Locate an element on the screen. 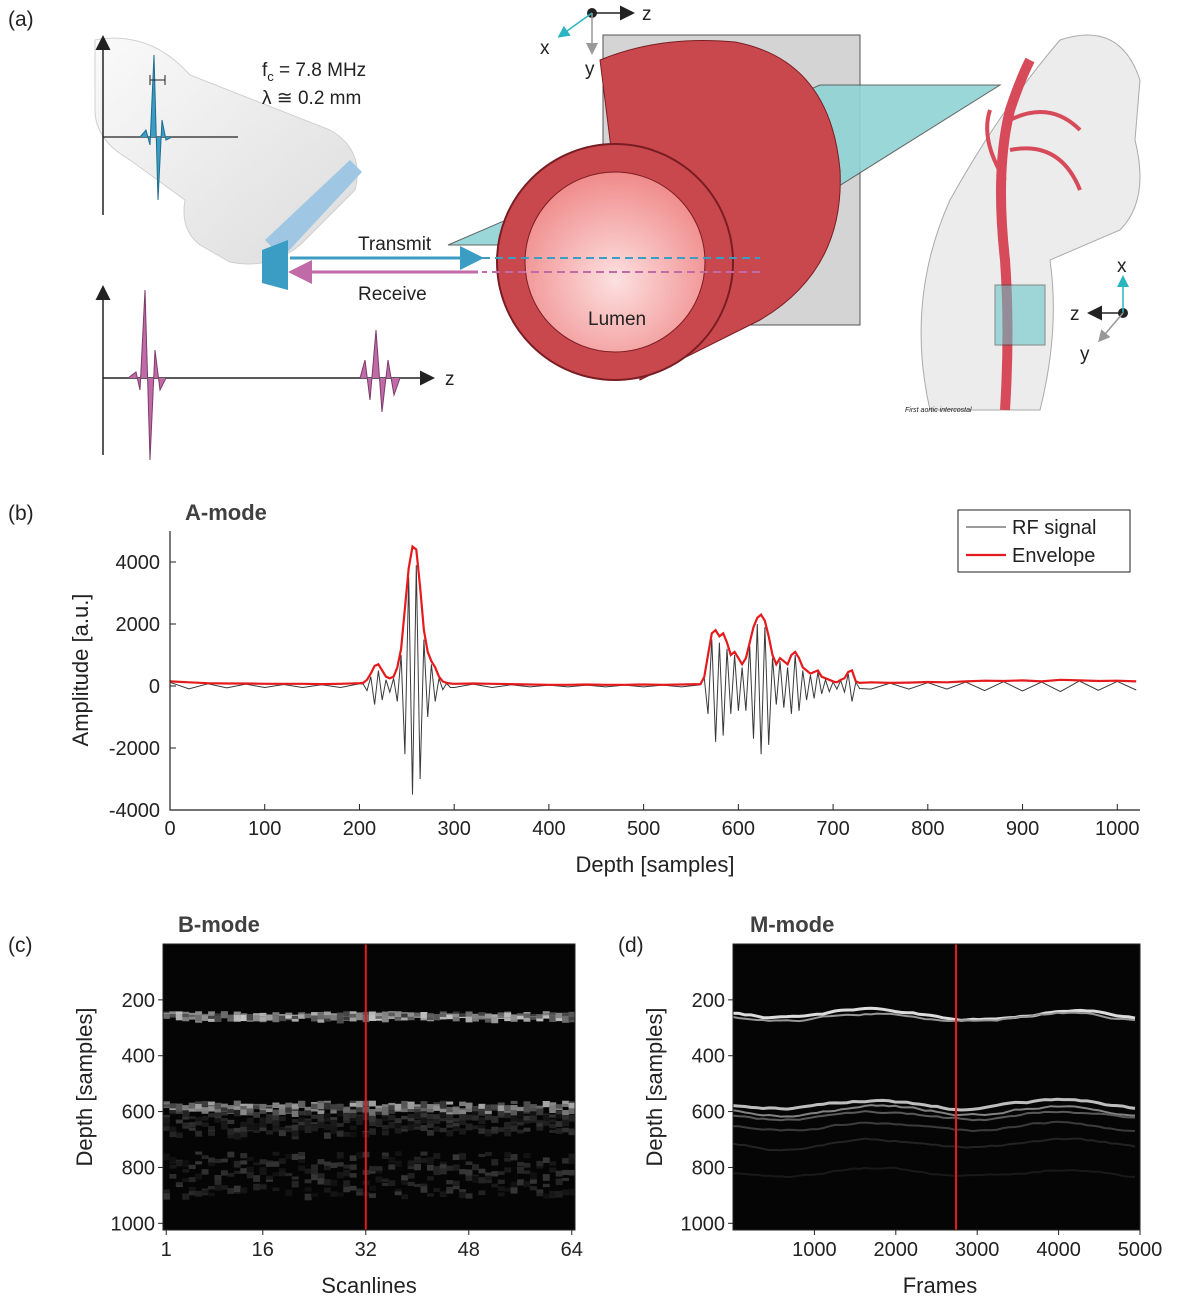  axis is located at coordinates (575, 25).